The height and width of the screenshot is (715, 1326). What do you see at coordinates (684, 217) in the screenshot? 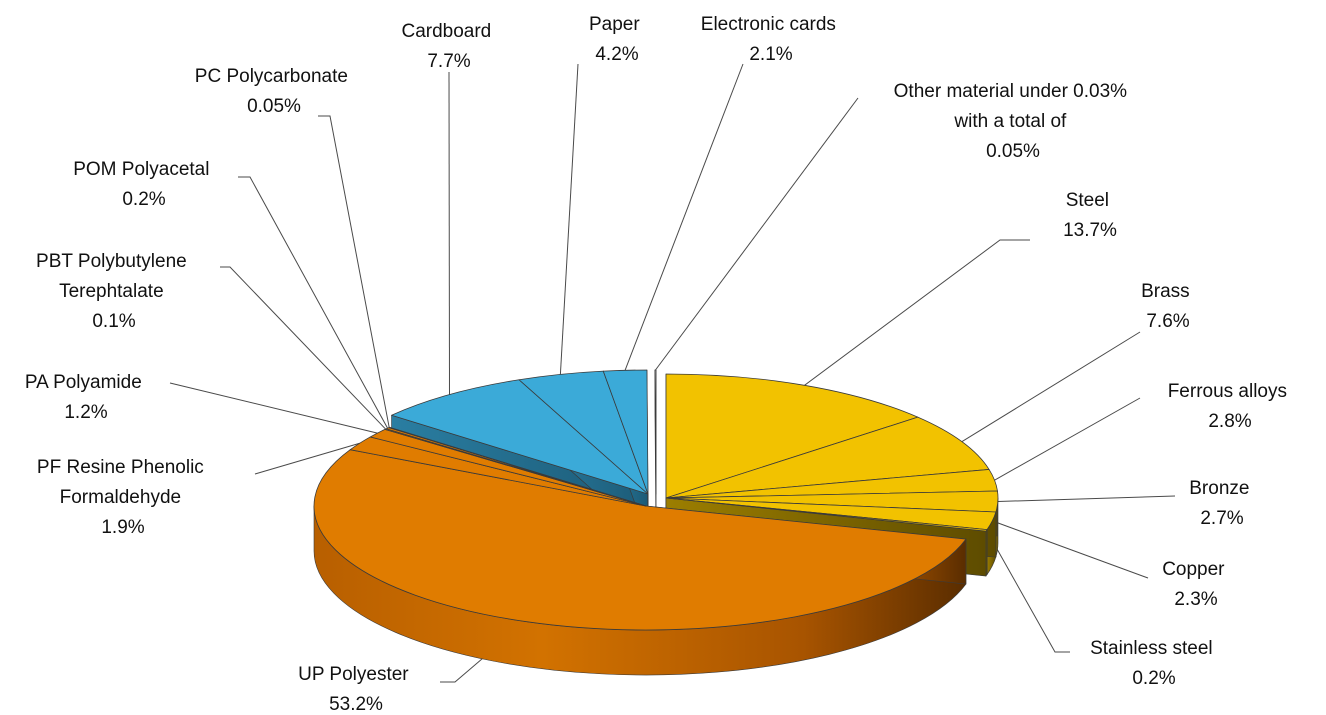
I see `leader-electronic-cards` at bounding box center [684, 217].